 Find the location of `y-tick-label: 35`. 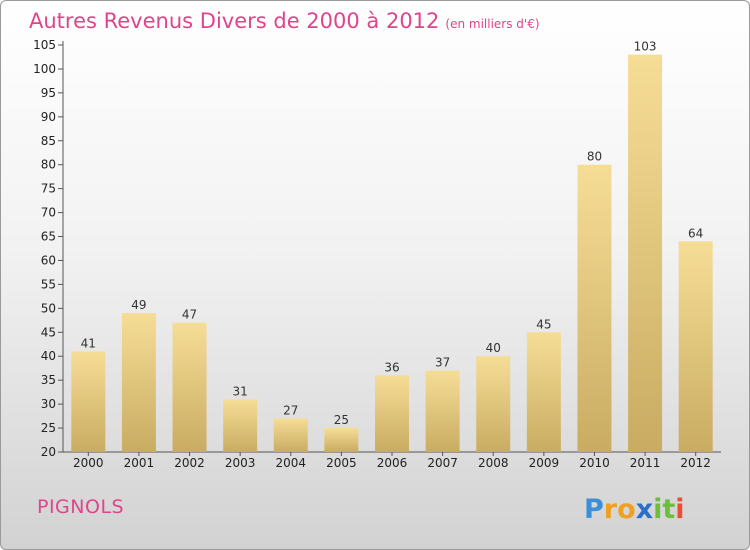

y-tick-label: 35 is located at coordinates (48, 380).